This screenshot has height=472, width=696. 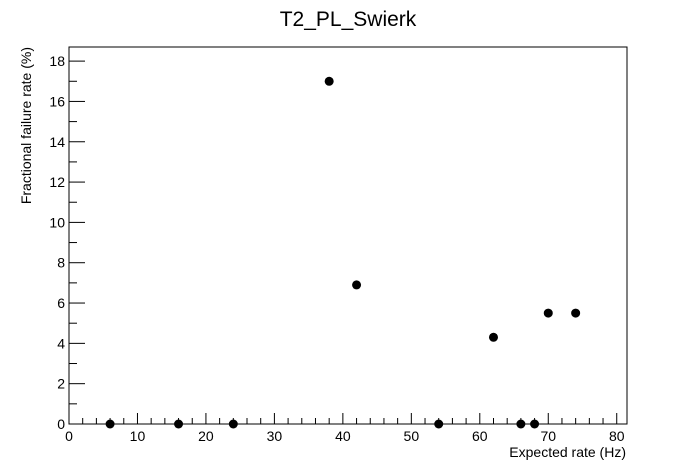 I want to click on x-tick-label: 60, so click(x=480, y=436).